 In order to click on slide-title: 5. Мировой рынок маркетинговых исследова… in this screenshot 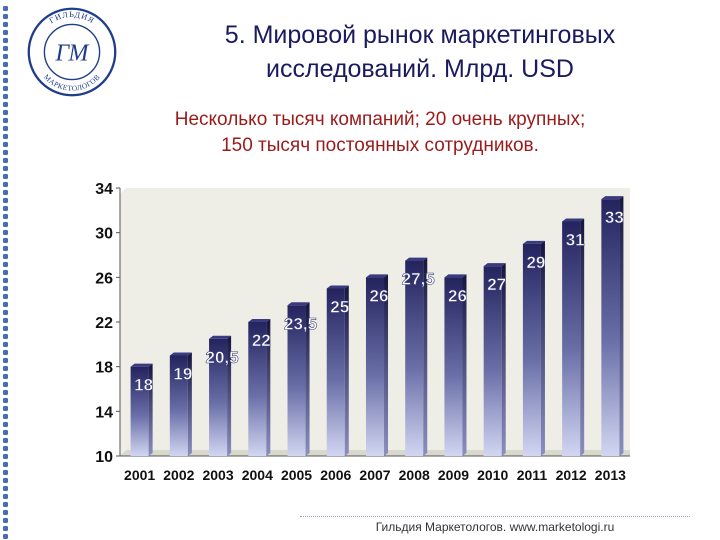, I will do `click(420, 52)`.